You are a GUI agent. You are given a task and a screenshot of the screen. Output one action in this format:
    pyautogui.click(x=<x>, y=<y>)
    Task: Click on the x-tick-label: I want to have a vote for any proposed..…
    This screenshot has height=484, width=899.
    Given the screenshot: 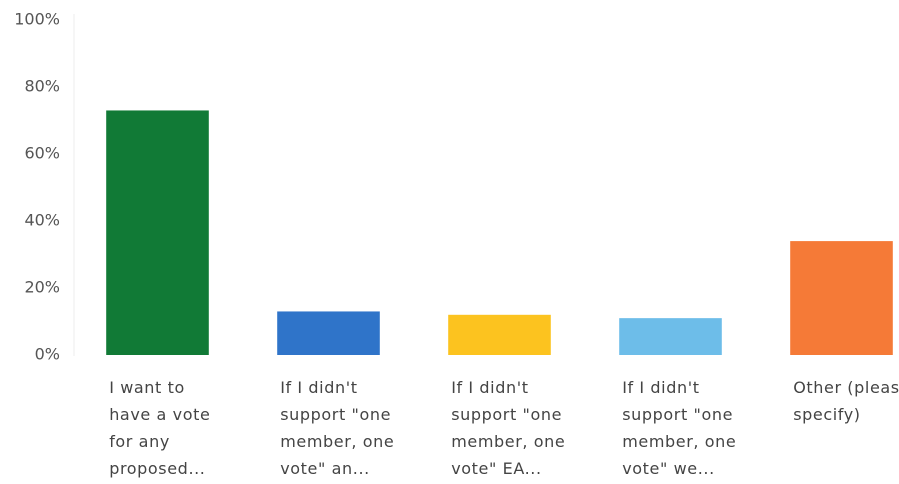 What is the action you would take?
    pyautogui.click(x=160, y=428)
    